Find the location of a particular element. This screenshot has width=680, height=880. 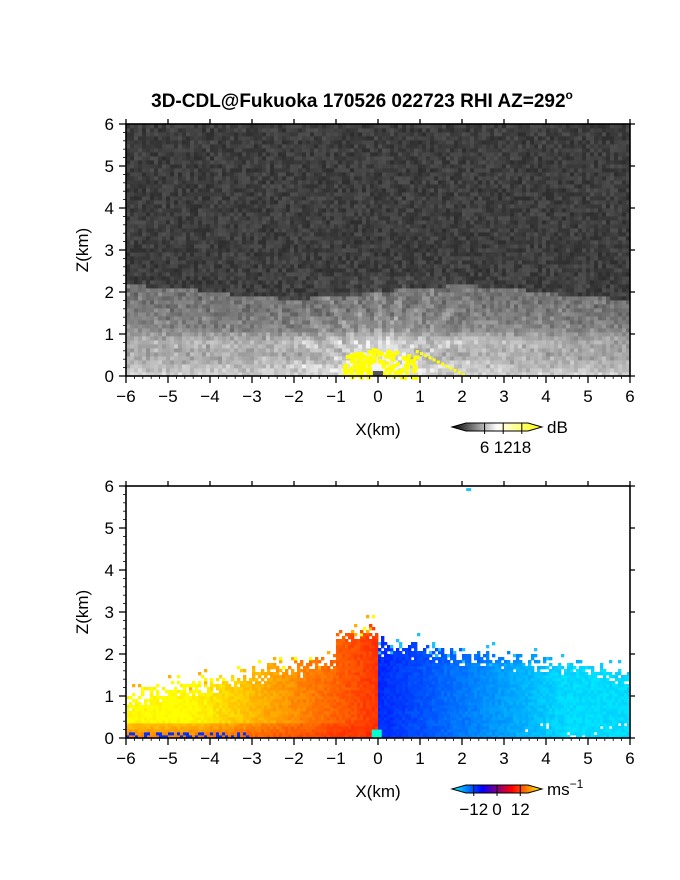

x-tick-label: 6 is located at coordinates (629, 396).